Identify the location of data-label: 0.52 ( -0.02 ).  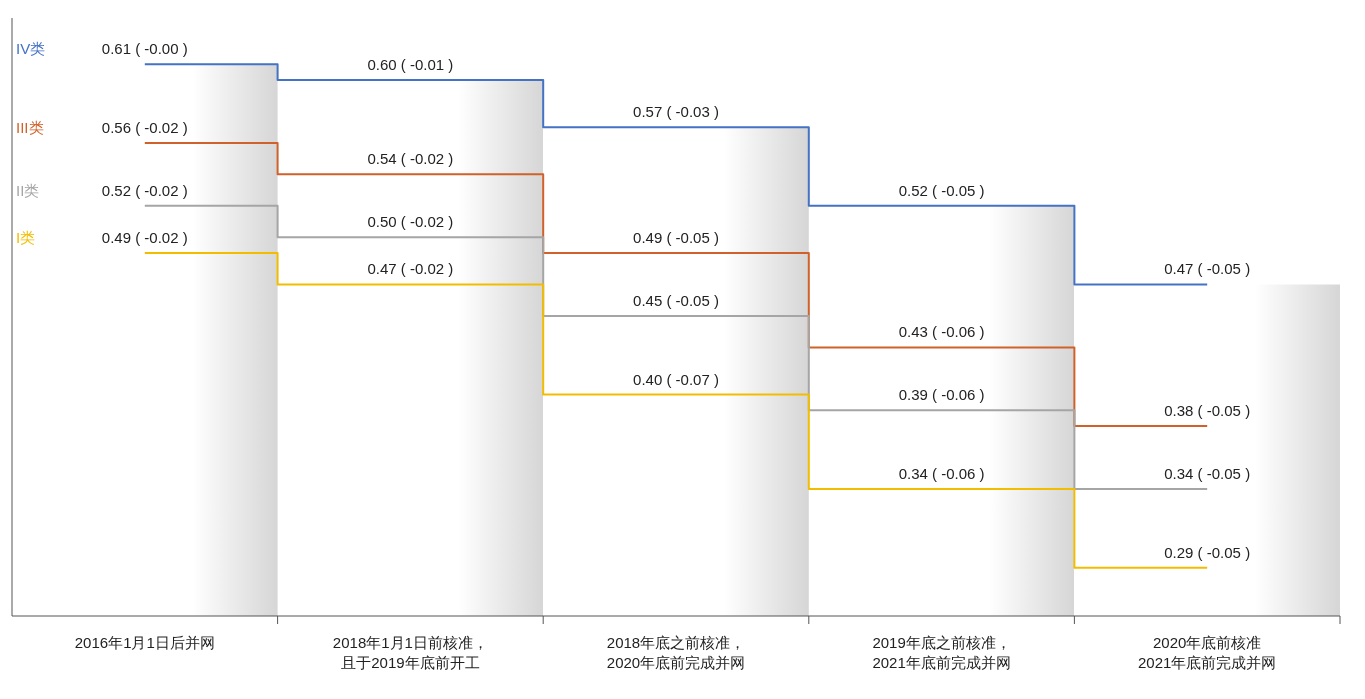
(144, 190).